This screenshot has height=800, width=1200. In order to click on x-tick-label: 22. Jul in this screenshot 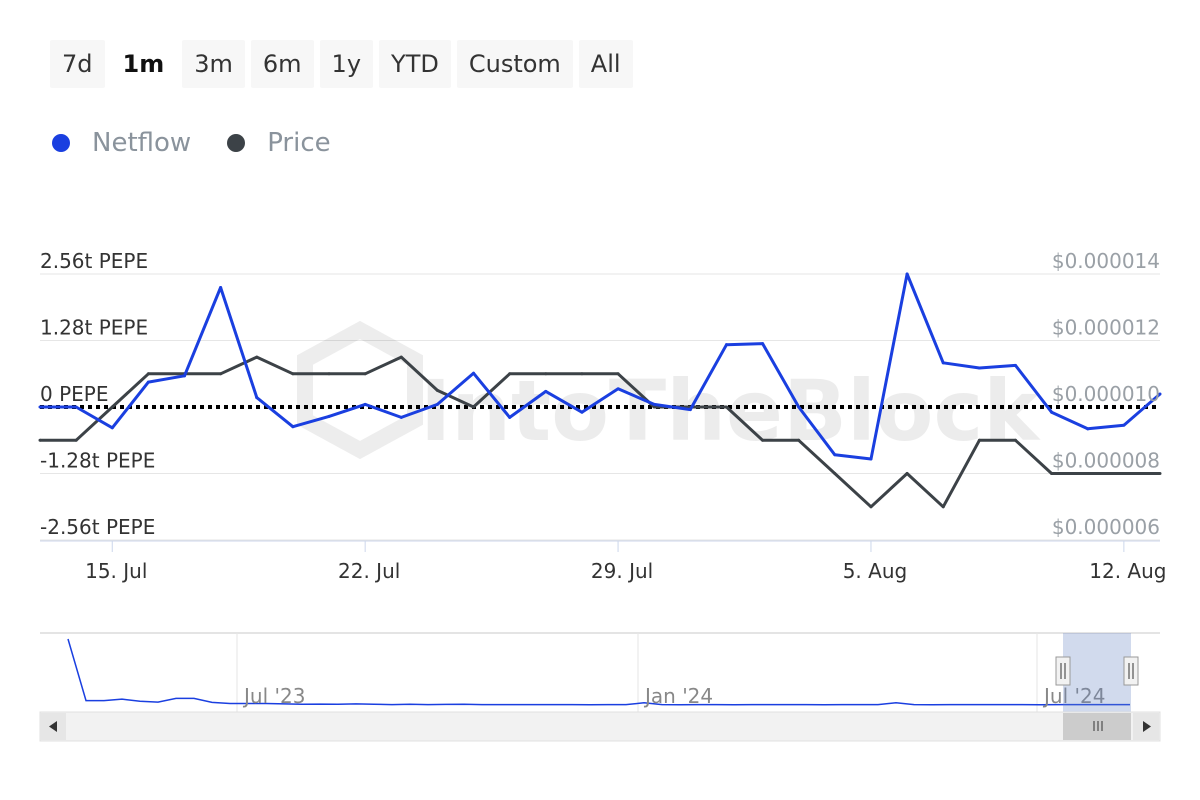, I will do `click(369, 571)`.